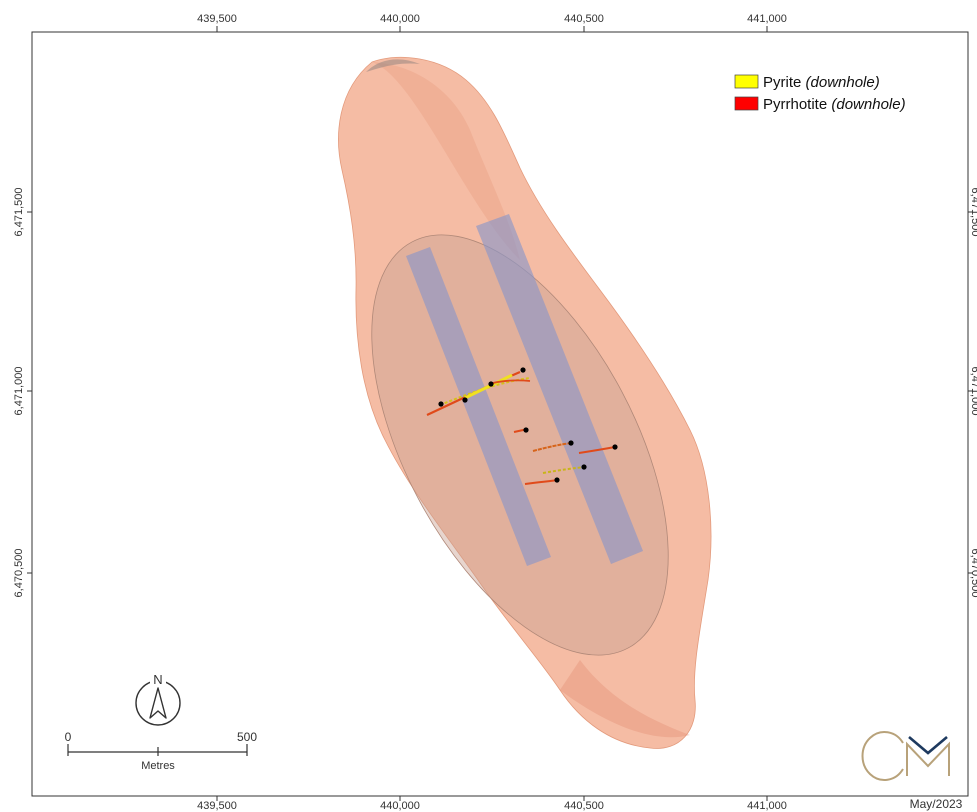 This screenshot has width=977, height=812. Describe the element at coordinates (247, 737) in the screenshot. I see `scale-end-label: 500` at that location.